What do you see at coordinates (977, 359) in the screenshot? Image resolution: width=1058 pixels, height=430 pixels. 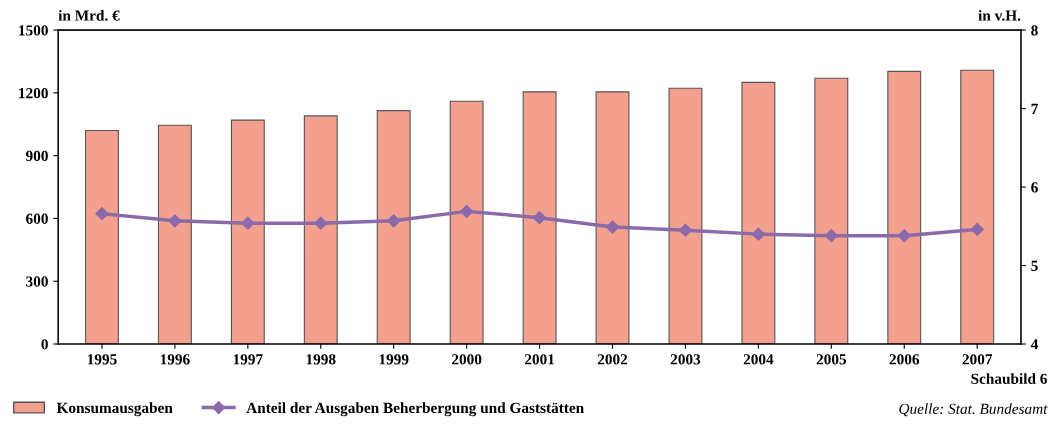 I see `x-tick-label: 2007` at bounding box center [977, 359].